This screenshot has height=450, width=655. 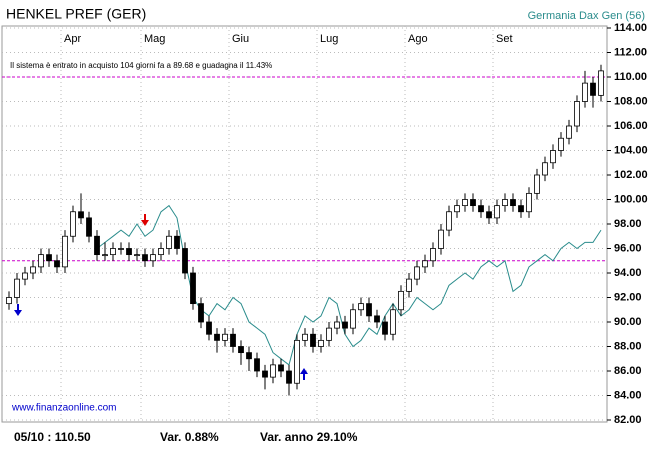 I want to click on footer-last: 05/10 : 110.50, so click(x=52, y=437).